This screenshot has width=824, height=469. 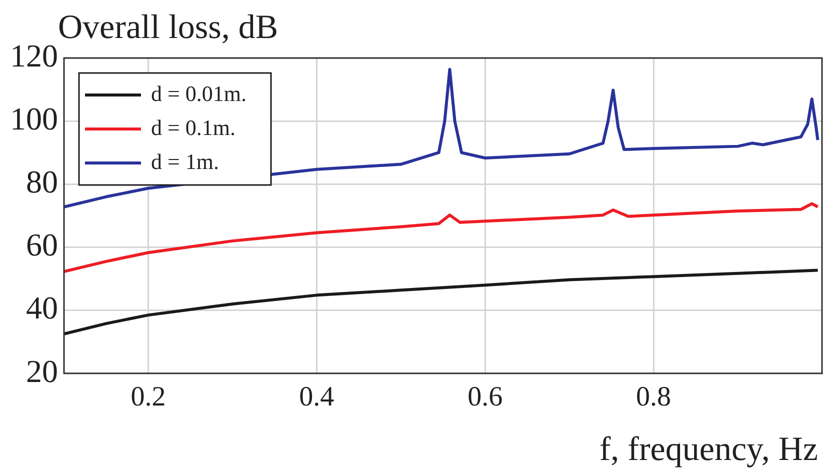 I want to click on x-tick-label: 0.8, so click(x=654, y=397).